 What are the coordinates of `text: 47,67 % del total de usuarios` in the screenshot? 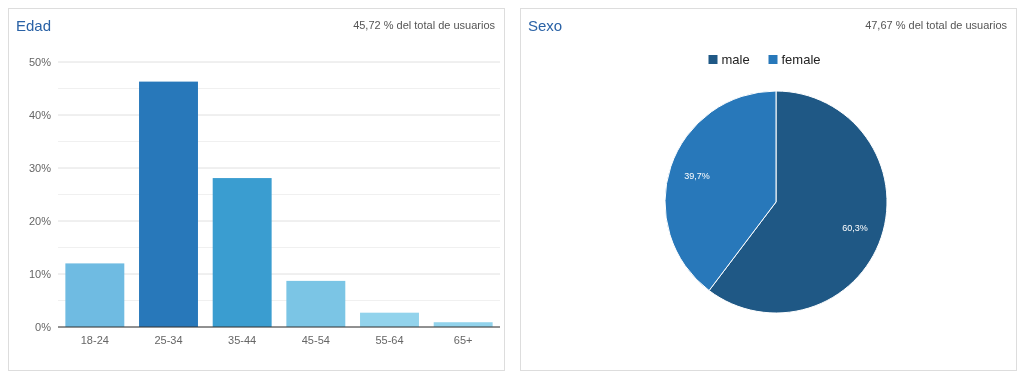 It's located at (936, 25).